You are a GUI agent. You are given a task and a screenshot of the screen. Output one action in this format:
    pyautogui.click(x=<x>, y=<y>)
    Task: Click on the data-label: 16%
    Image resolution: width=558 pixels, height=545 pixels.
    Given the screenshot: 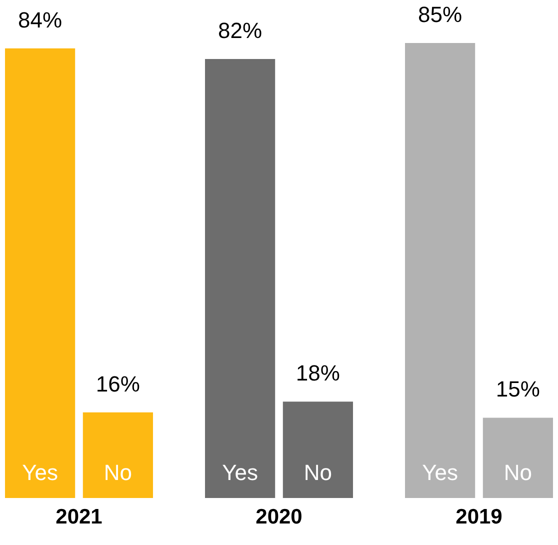 What is the action you would take?
    pyautogui.click(x=118, y=383)
    